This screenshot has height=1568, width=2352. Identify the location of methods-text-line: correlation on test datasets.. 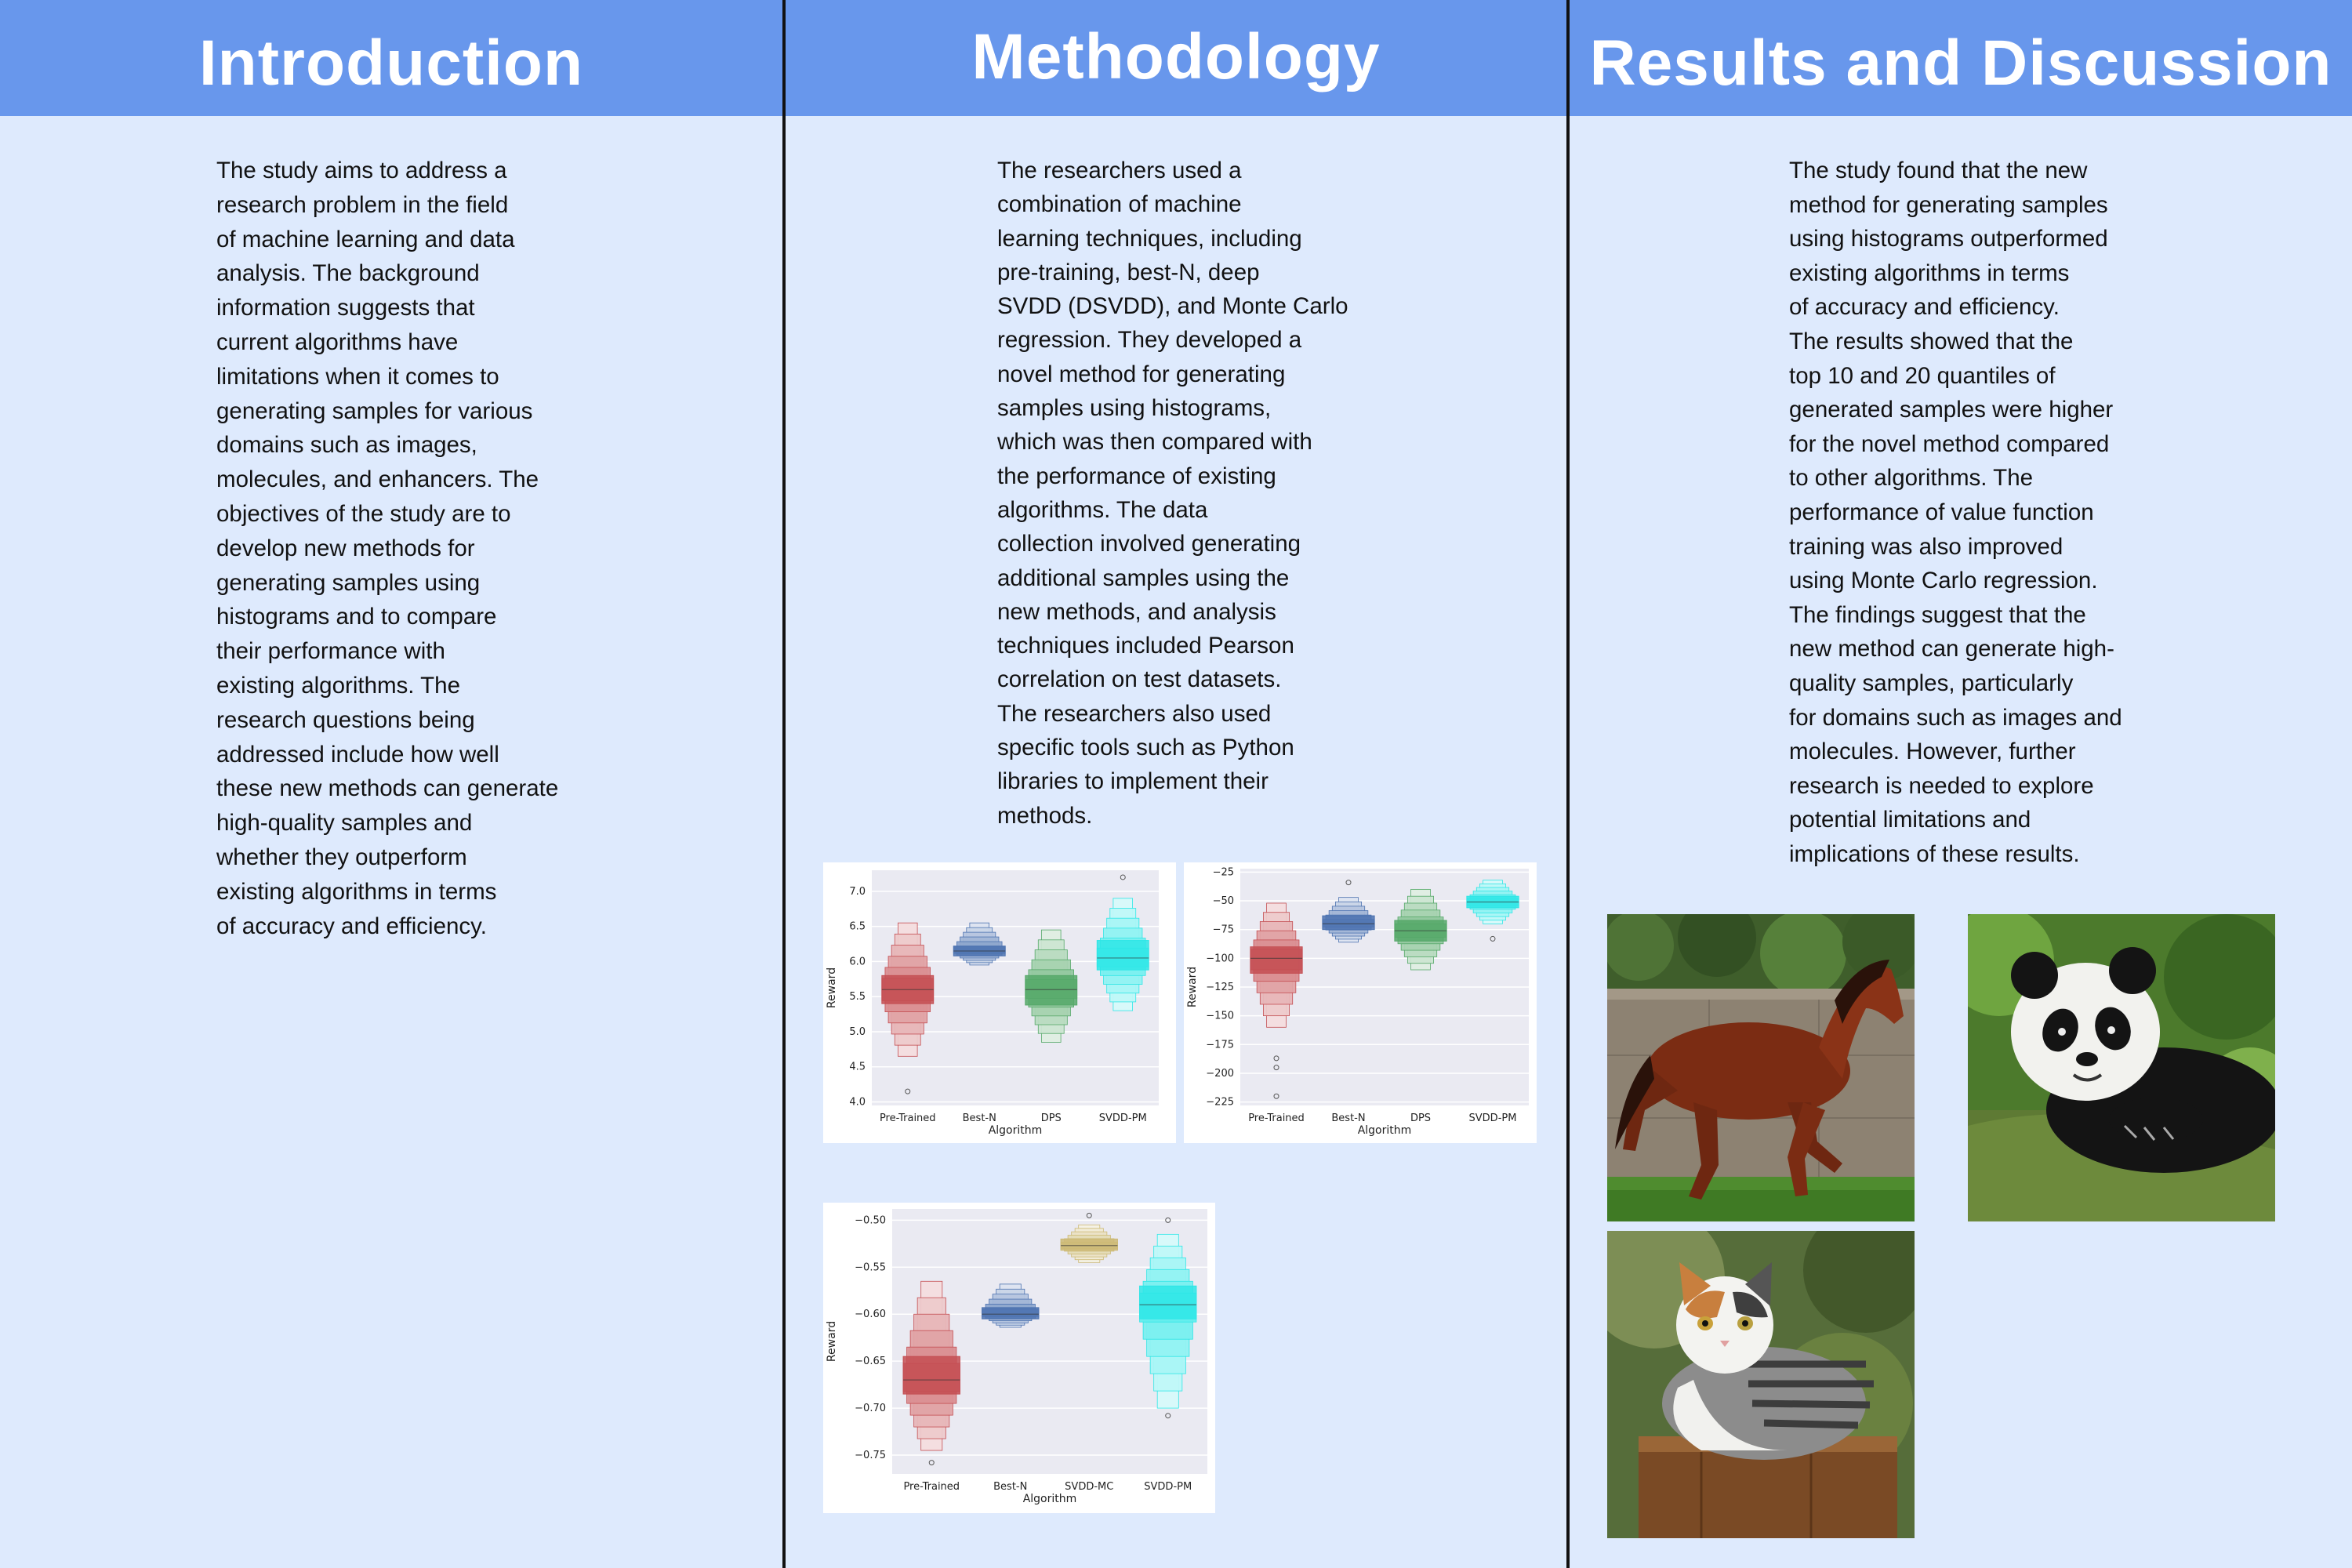
(1139, 679).